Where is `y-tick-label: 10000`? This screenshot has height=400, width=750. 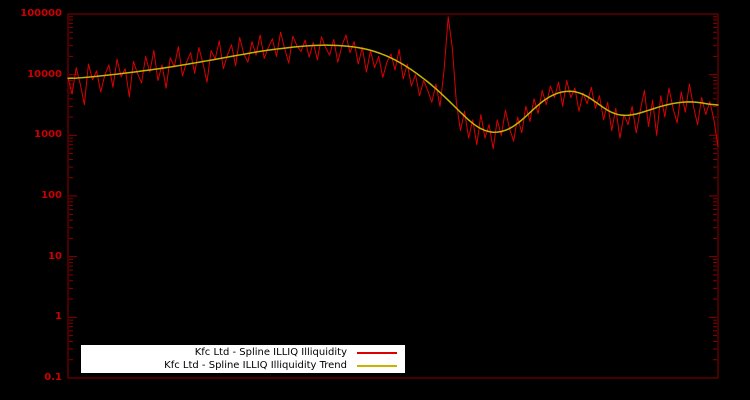 y-tick-label: 10000 is located at coordinates (44, 74).